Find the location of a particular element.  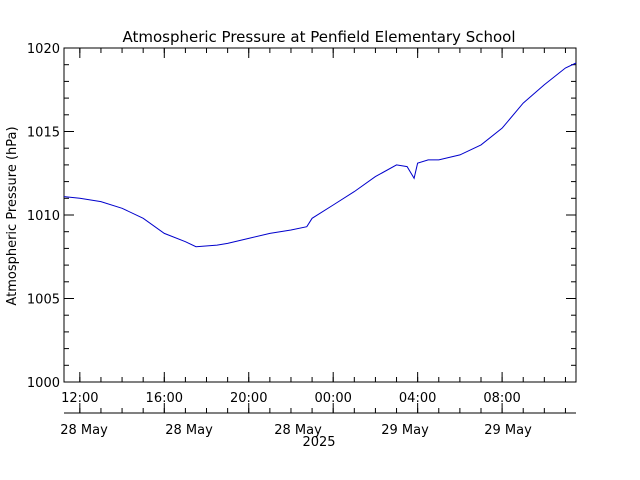

y-tick-label: 1020 is located at coordinates (43, 49).